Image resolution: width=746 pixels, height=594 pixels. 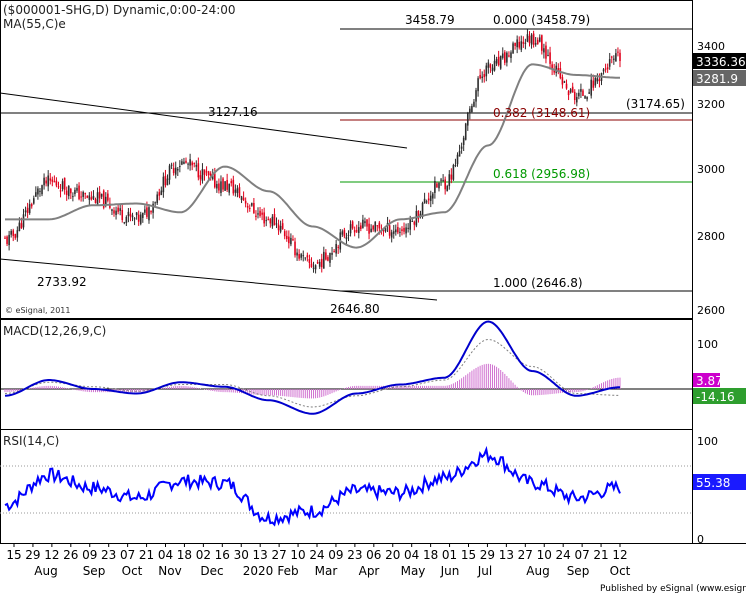 What do you see at coordinates (413, 571) in the screenshot?
I see `x-month-label: May` at bounding box center [413, 571].